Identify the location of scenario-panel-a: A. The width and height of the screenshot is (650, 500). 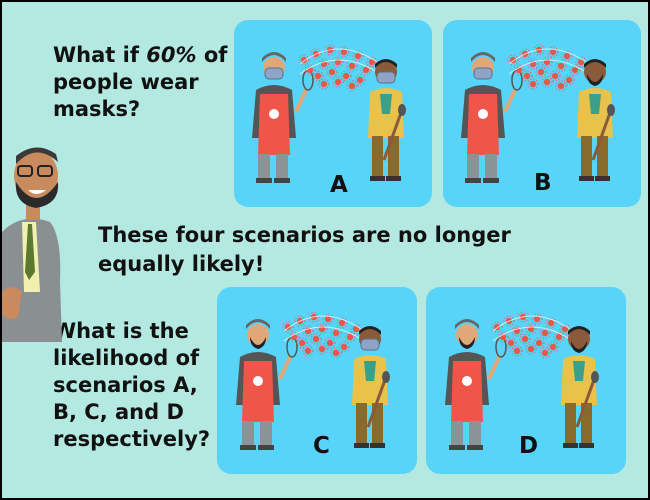
(333, 113).